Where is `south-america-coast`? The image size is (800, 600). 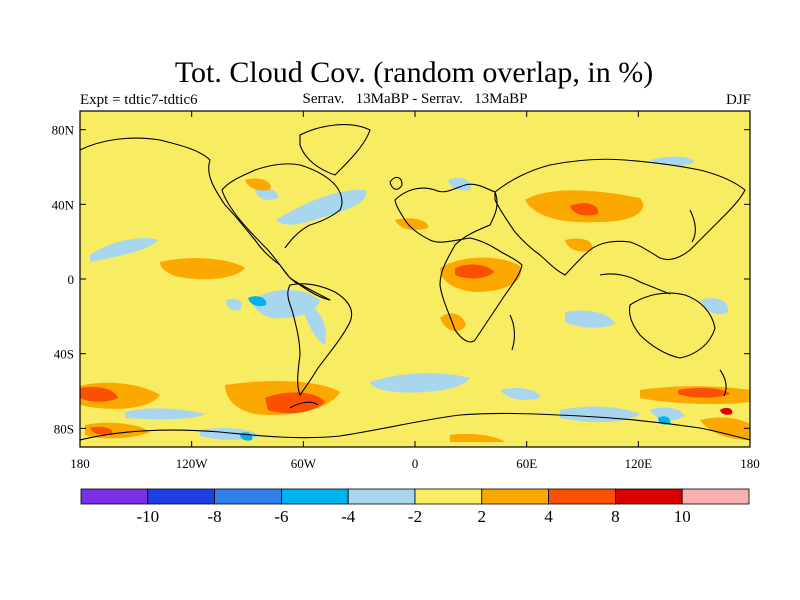
south-america-coast is located at coordinates (320, 339).